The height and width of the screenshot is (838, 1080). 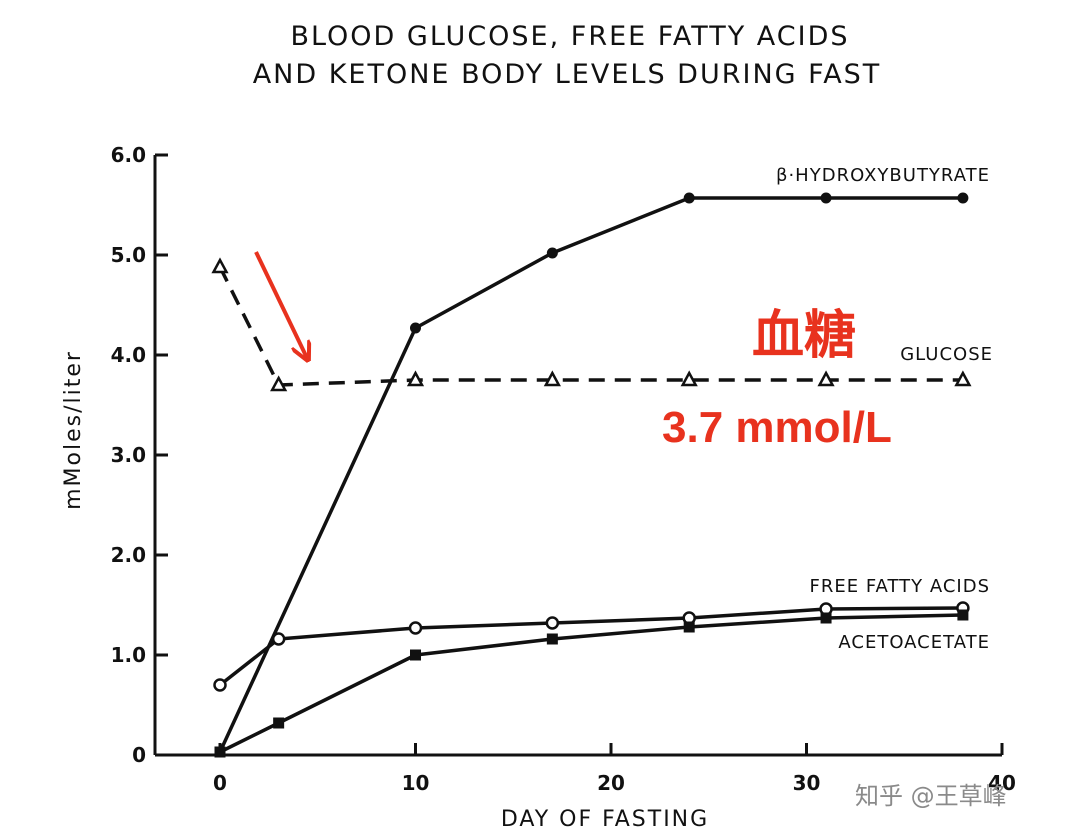 I want to click on y-tick-label: 2.0, so click(x=128, y=555).